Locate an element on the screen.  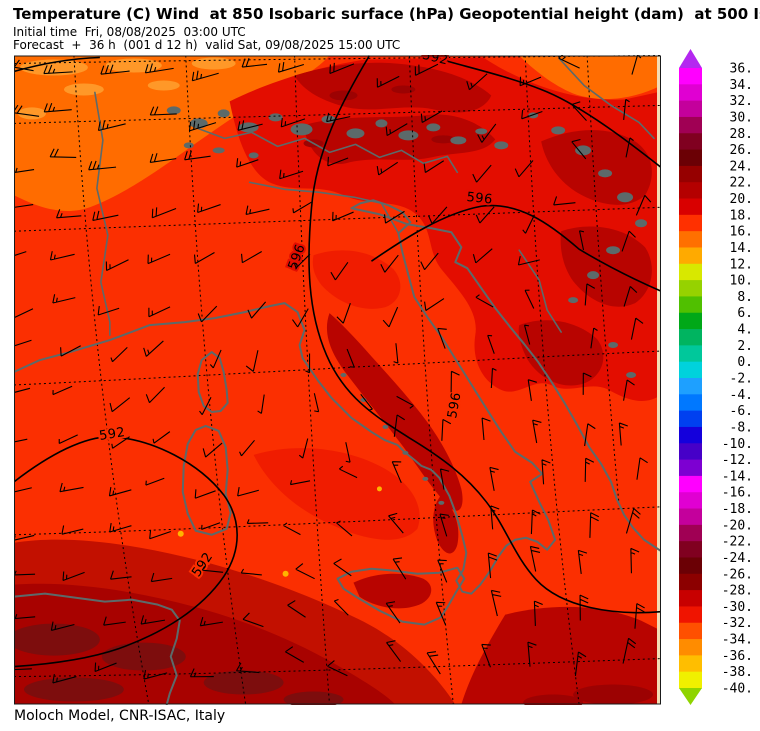
colorbar-tick-label: 14. is located at coordinates (741, 248).